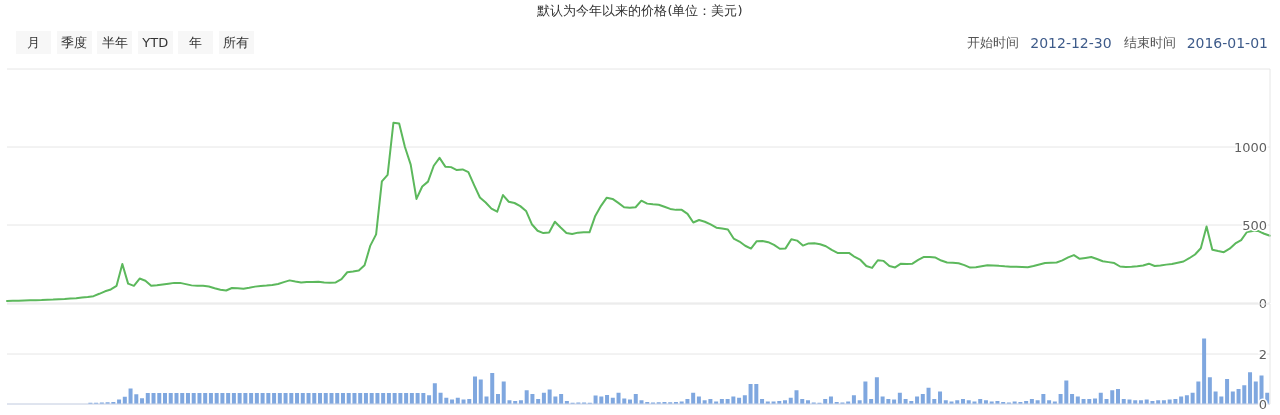  Describe the element at coordinates (155, 42) in the screenshot. I see `range-button: YTD` at that location.